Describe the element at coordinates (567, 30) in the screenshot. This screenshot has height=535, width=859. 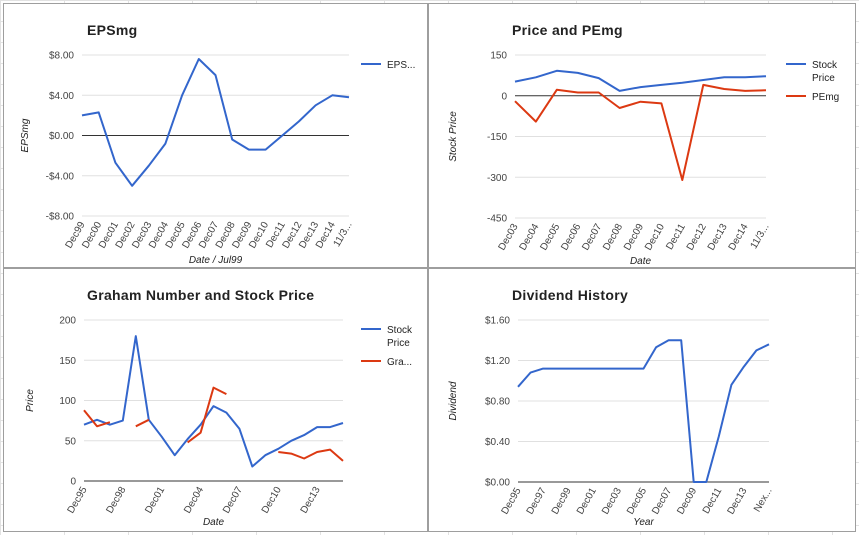
I see `chart-title: Price and PEmg` at that location.